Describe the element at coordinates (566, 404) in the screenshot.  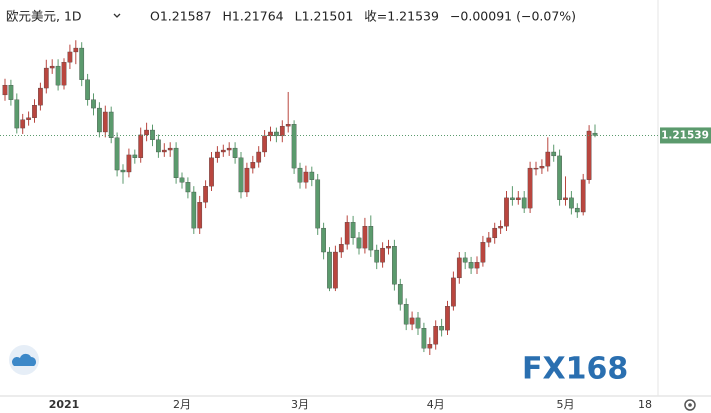
I see `x-tick-label: 5月` at that location.